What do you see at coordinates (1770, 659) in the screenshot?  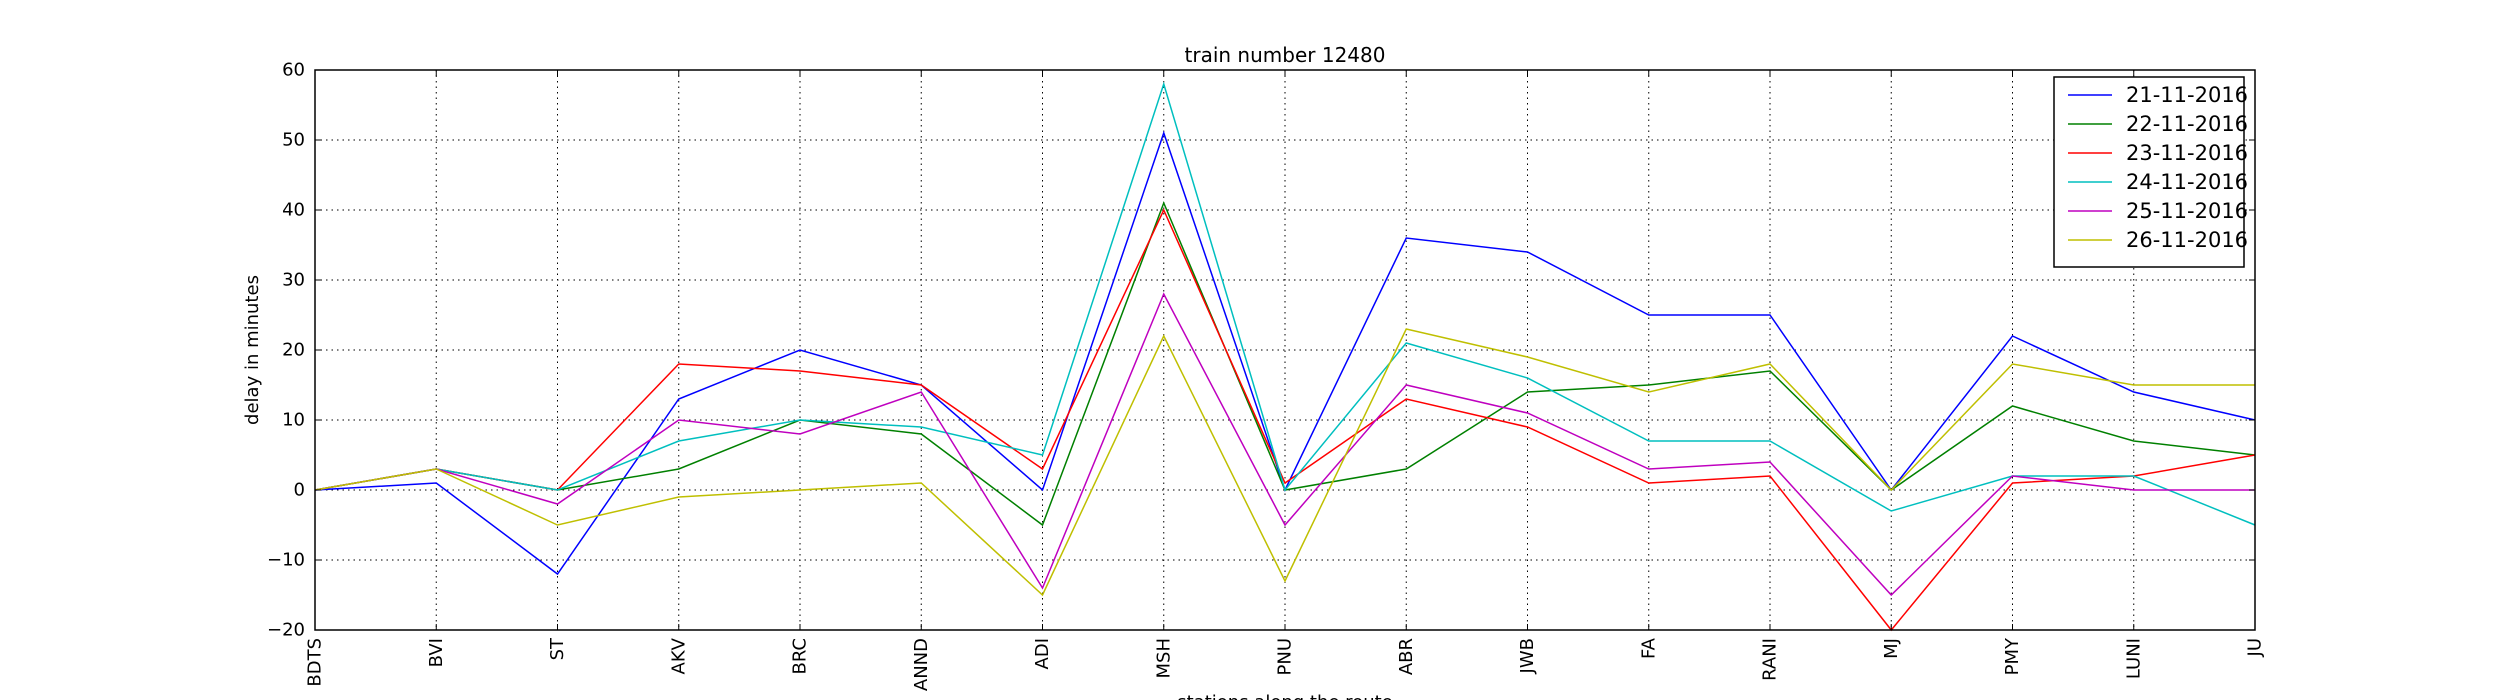 I see `x-tick-label: RANI` at bounding box center [1770, 659].